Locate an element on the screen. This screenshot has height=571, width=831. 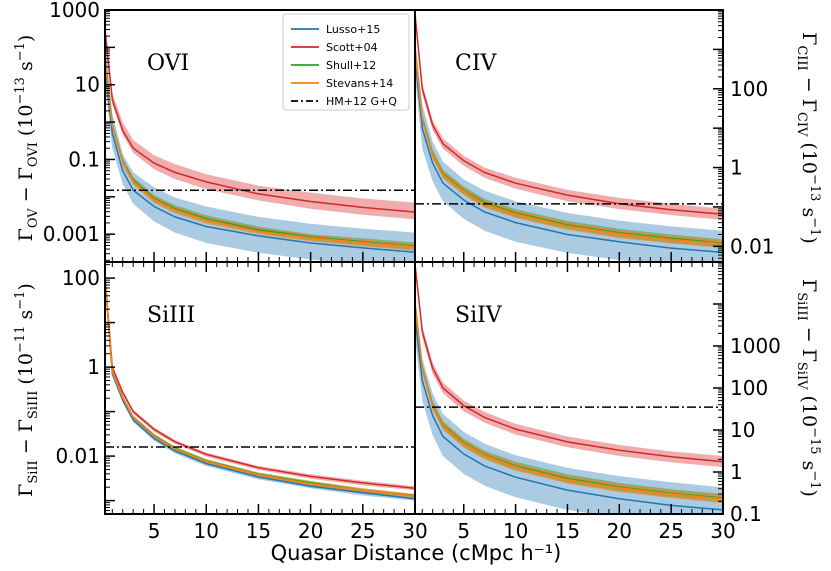
legend-label: Scott+04 is located at coordinates (352, 47).